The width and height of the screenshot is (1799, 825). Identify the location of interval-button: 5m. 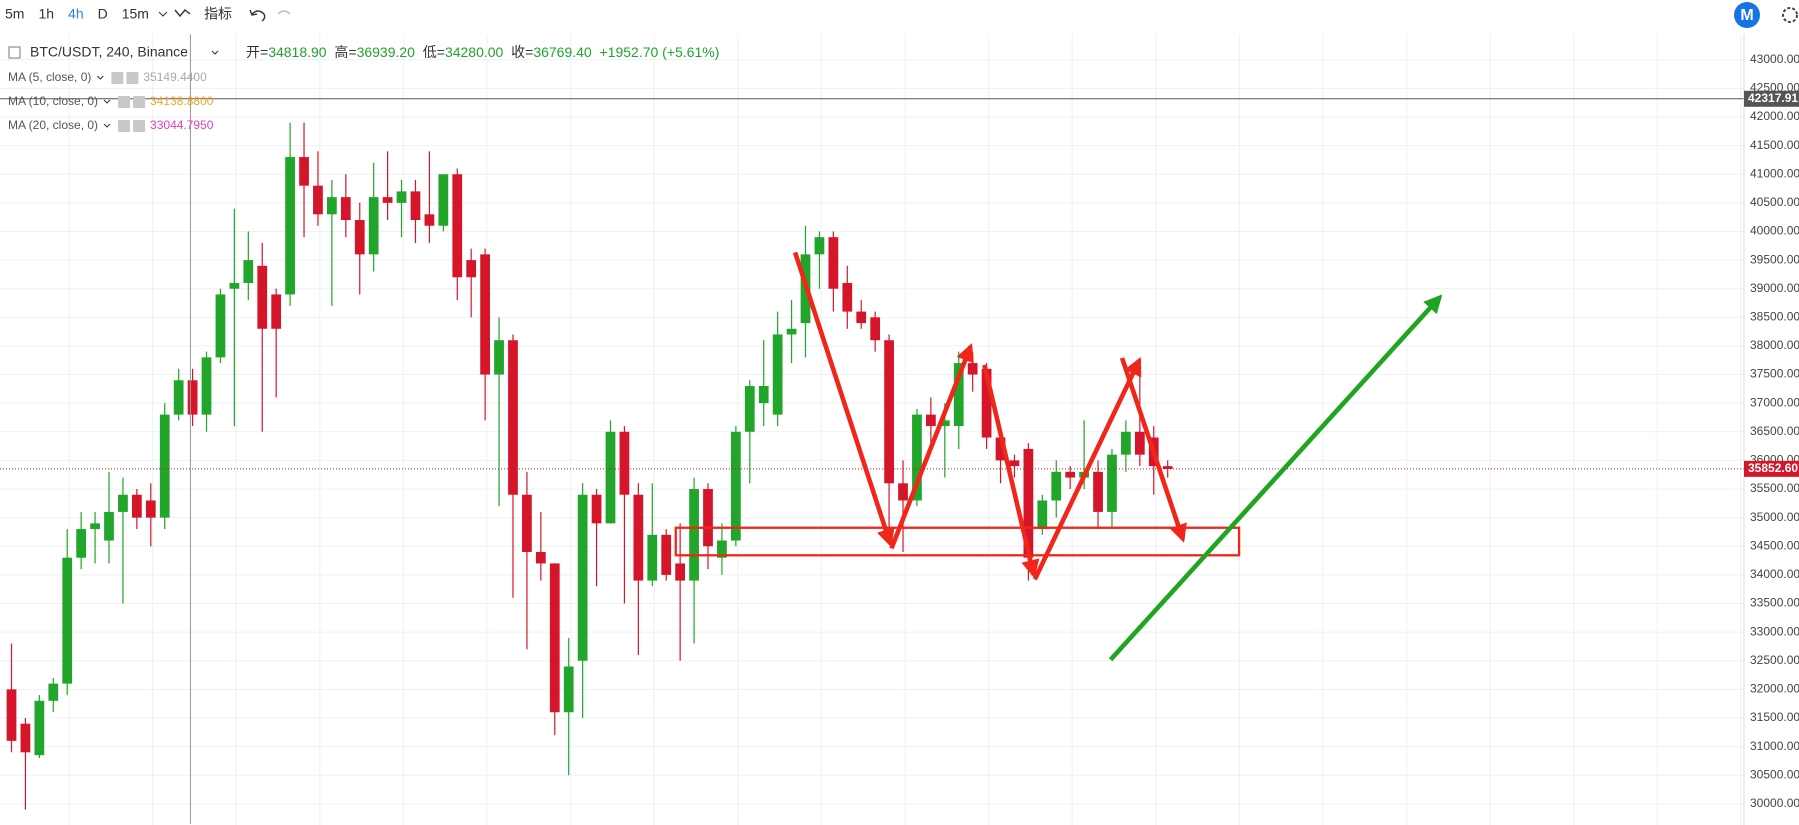
(14, 14).